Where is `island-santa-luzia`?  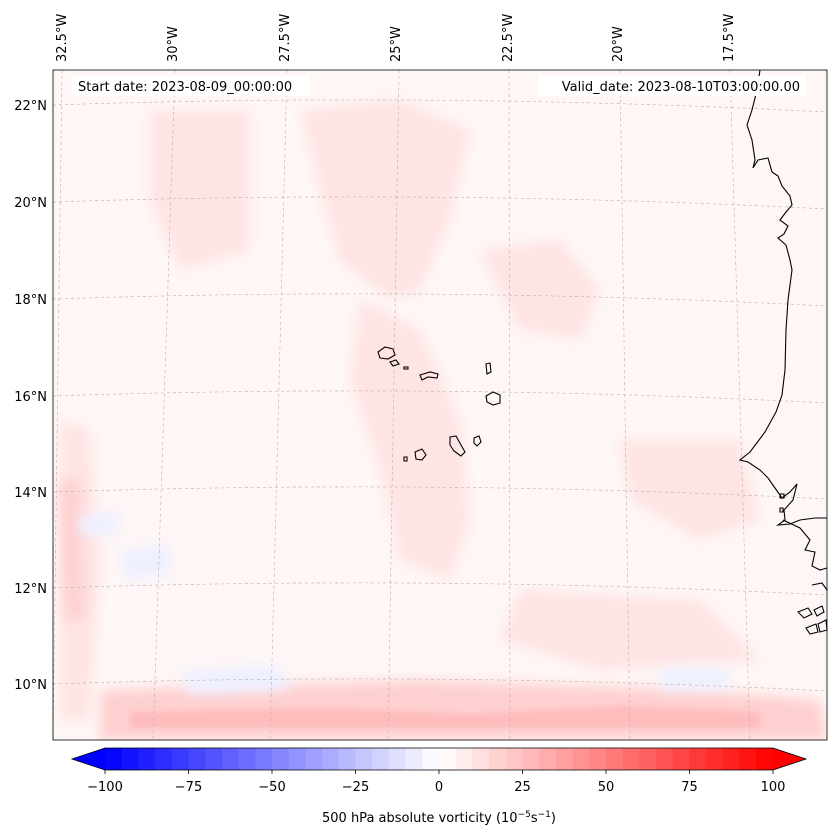
island-santa-luzia is located at coordinates (406, 368).